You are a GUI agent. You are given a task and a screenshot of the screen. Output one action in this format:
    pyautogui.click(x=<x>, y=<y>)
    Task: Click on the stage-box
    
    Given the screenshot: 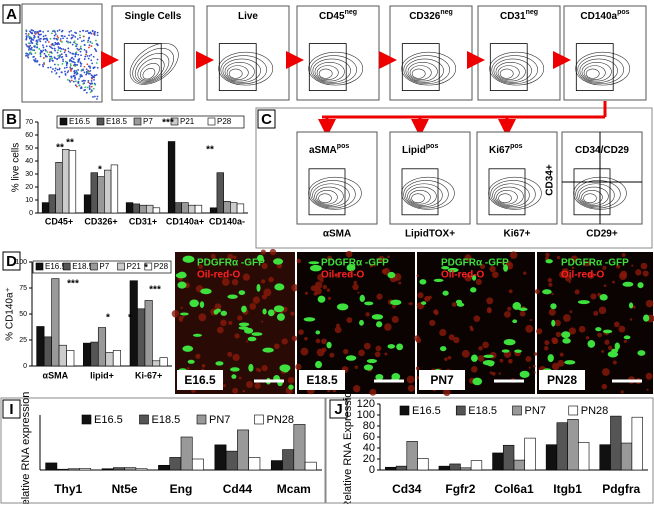 What is the action you would take?
    pyautogui.click(x=322, y=380)
    